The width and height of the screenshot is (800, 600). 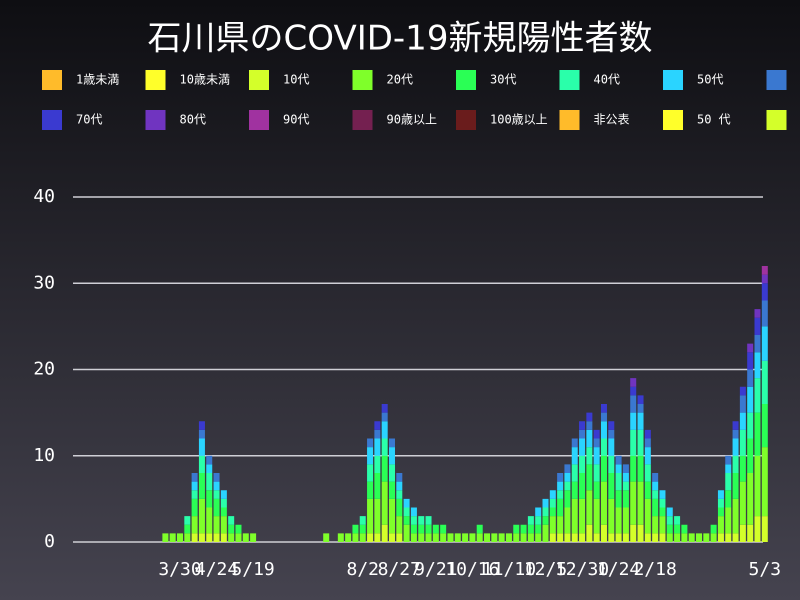 I want to click on legend-label: 30代, so click(x=503, y=80).